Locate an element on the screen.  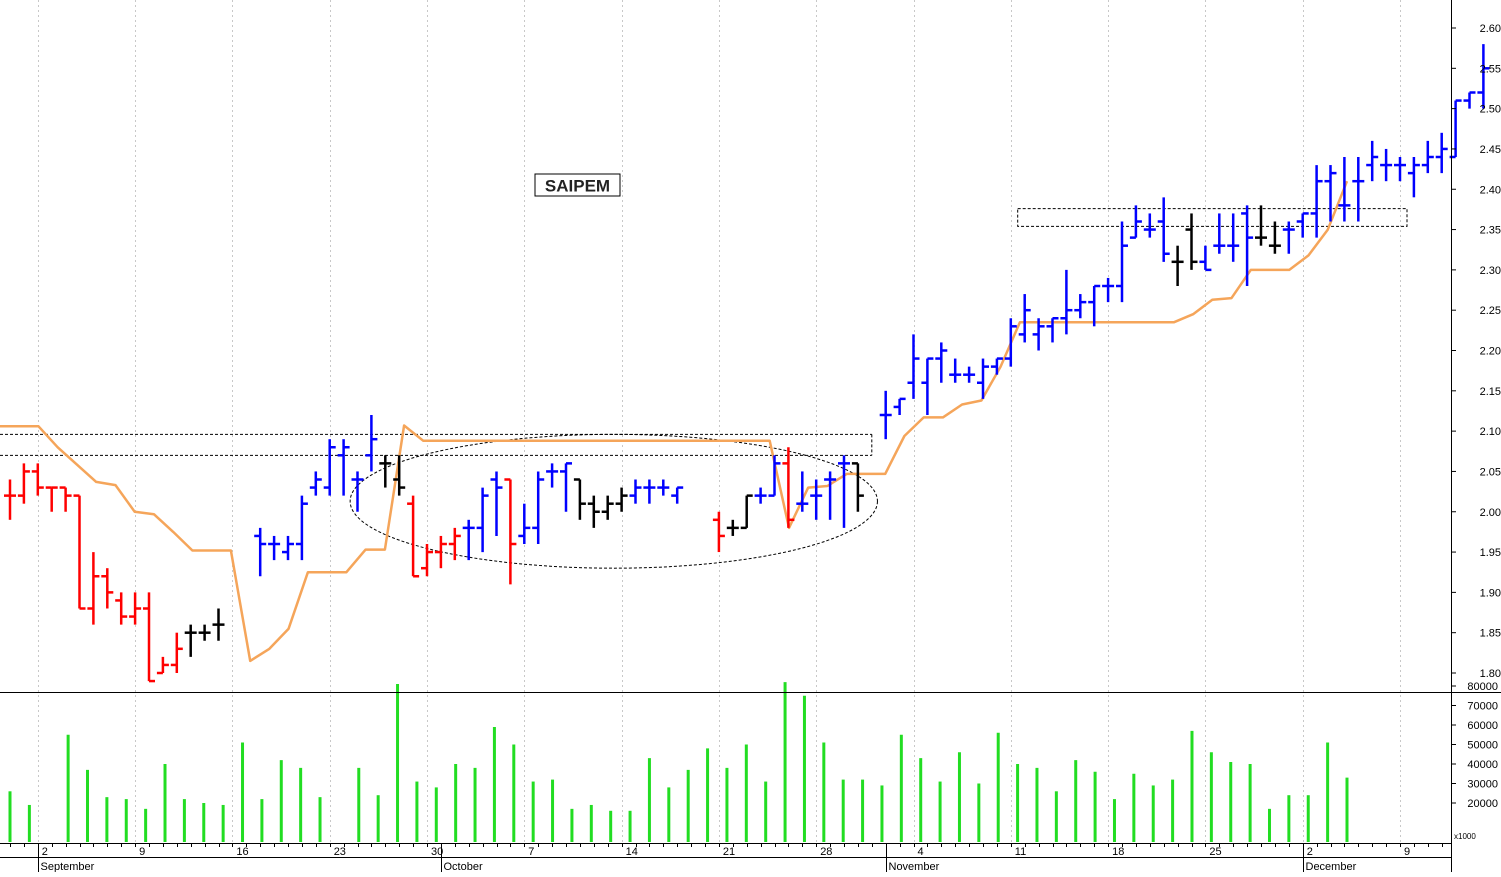
volume-tick-label: 50000 is located at coordinates (1482, 746).